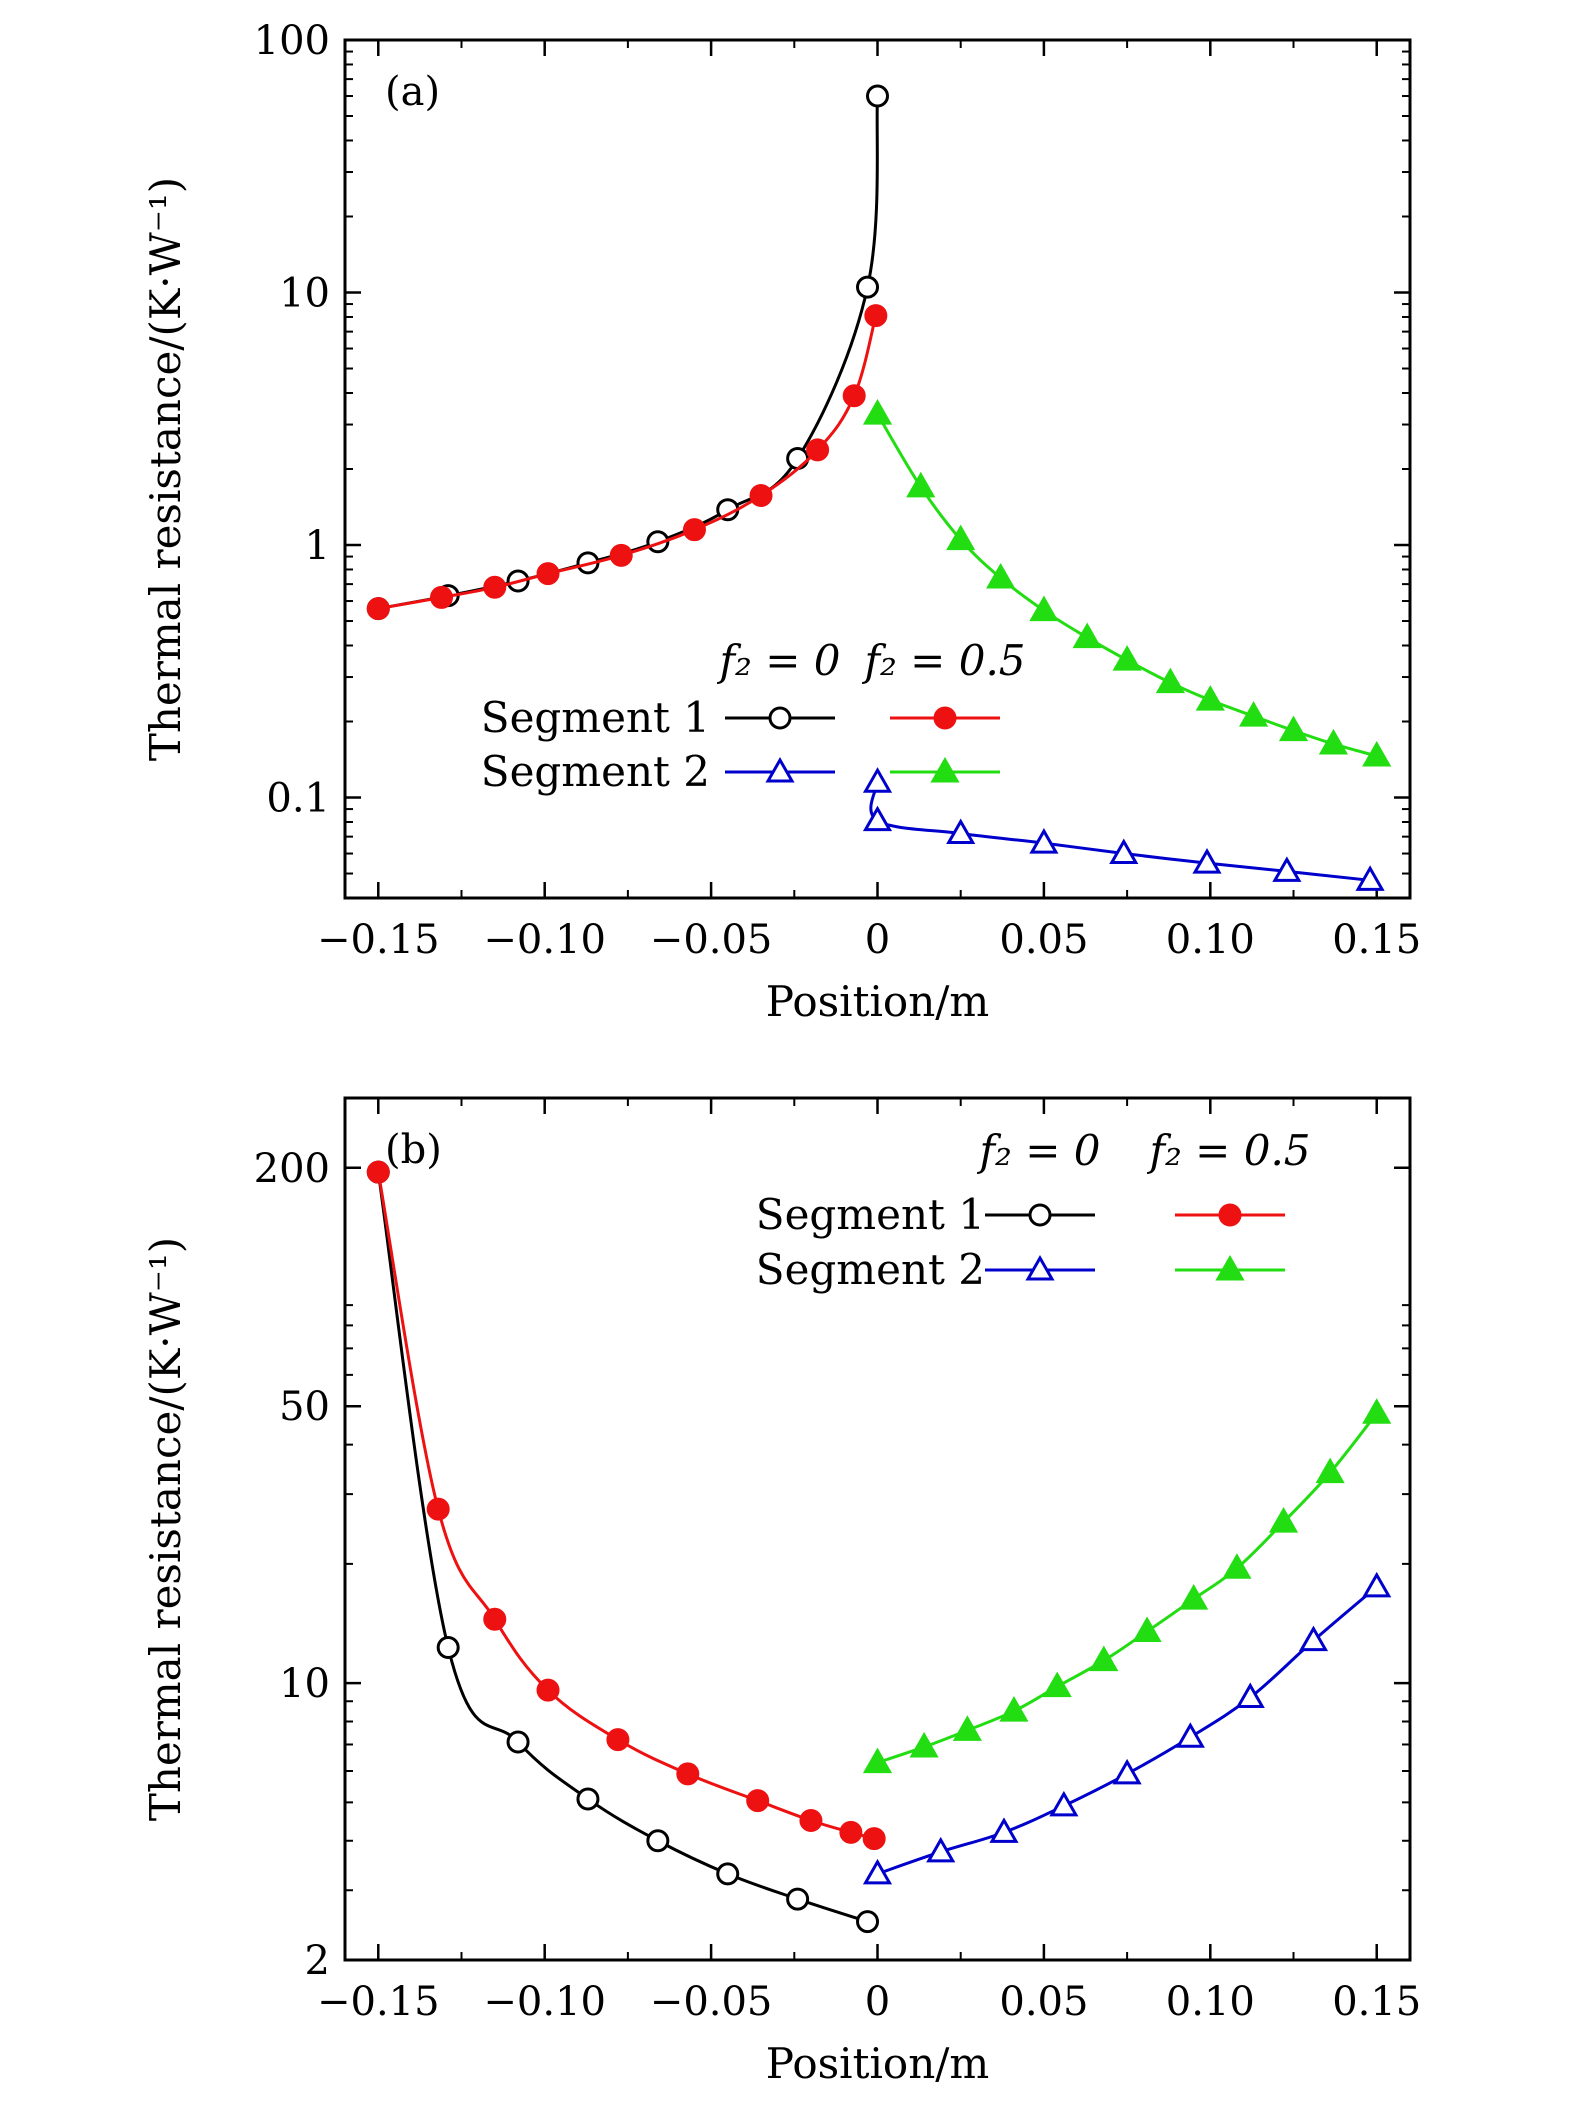  What do you see at coordinates (877, 2002) in the screenshot?
I see `x-tick-label: 0` at bounding box center [877, 2002].